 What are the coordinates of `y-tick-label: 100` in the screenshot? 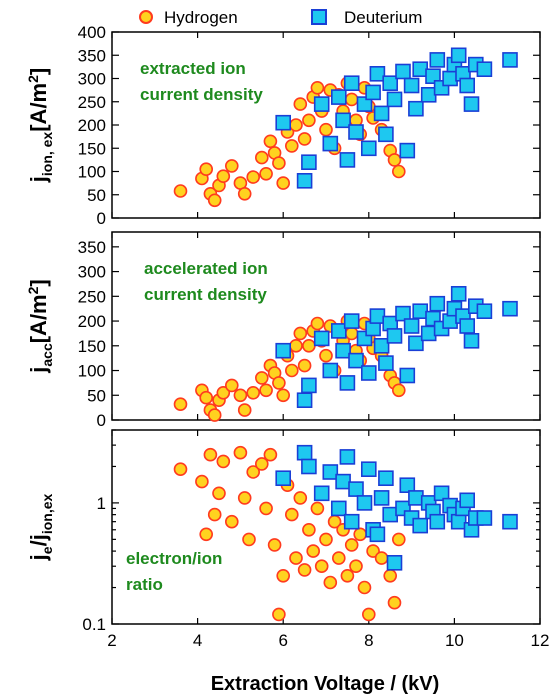 It's located at (92, 172).